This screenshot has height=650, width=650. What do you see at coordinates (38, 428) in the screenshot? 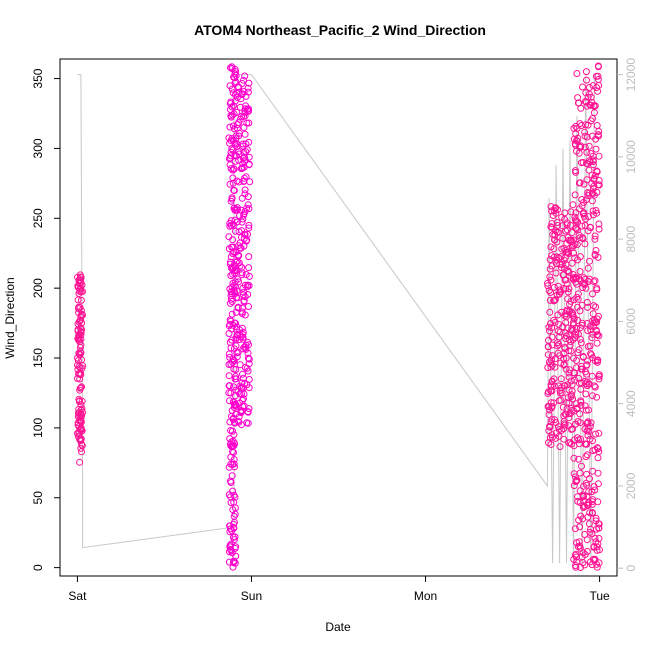
I see `y-tick-label: 100` at bounding box center [38, 428].